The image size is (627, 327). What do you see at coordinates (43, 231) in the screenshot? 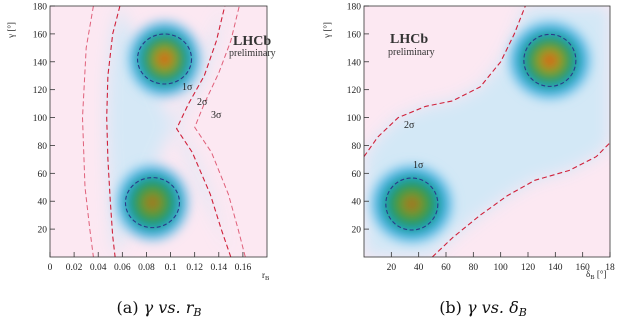
I see `y-tick-label-a: 20` at bounding box center [43, 231].